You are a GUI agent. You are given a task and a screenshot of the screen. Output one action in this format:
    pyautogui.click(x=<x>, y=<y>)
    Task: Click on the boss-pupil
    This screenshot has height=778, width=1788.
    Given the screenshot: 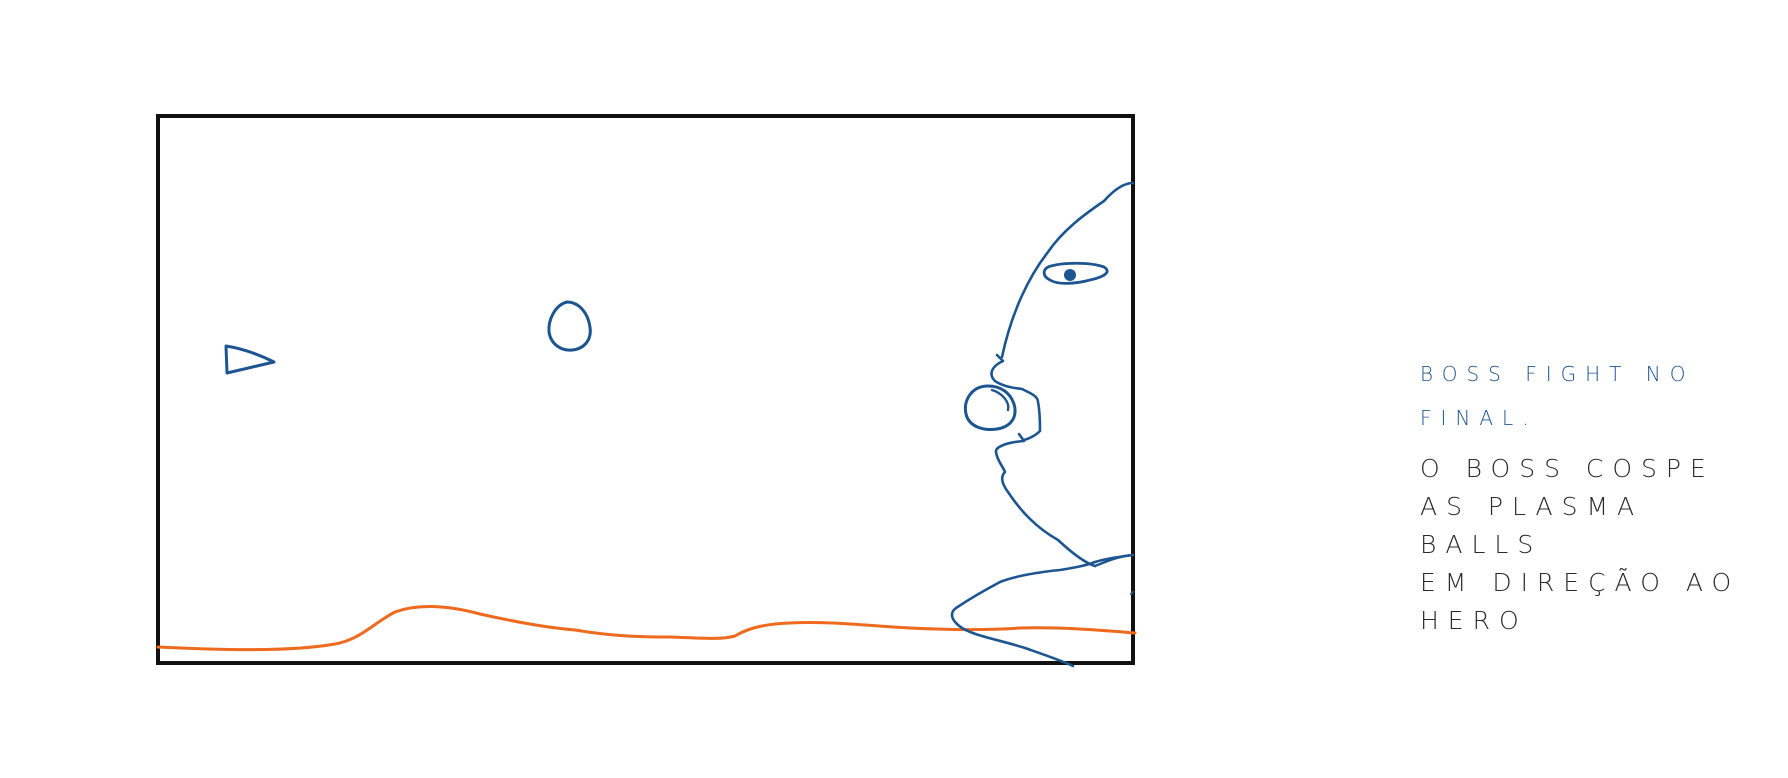 What is the action you would take?
    pyautogui.click(x=1070, y=275)
    